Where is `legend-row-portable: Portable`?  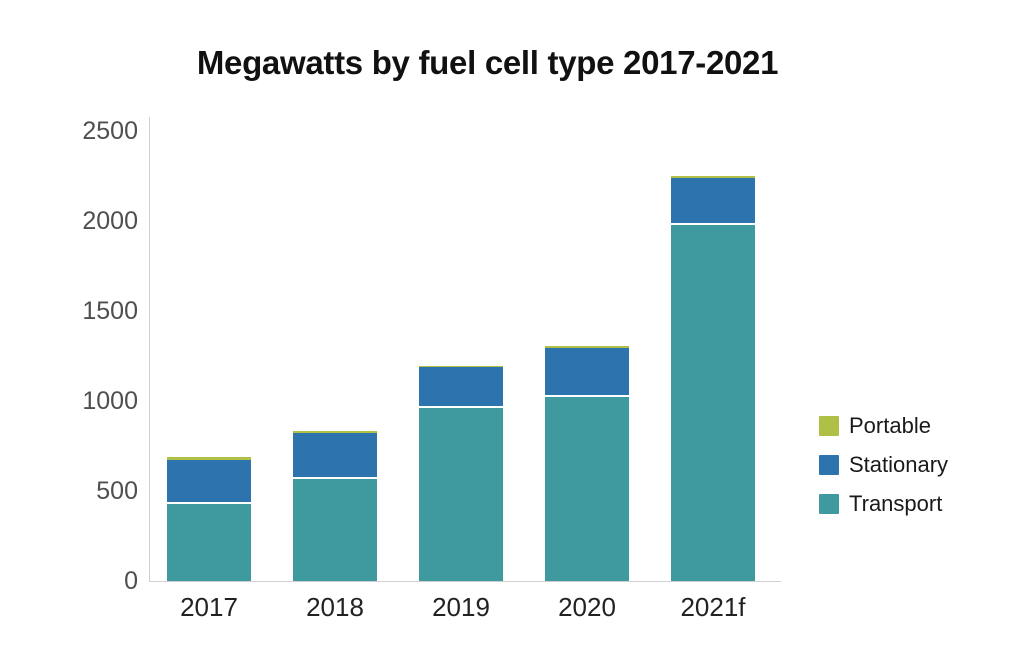 legend-row-portable: Portable is located at coordinates (883, 425).